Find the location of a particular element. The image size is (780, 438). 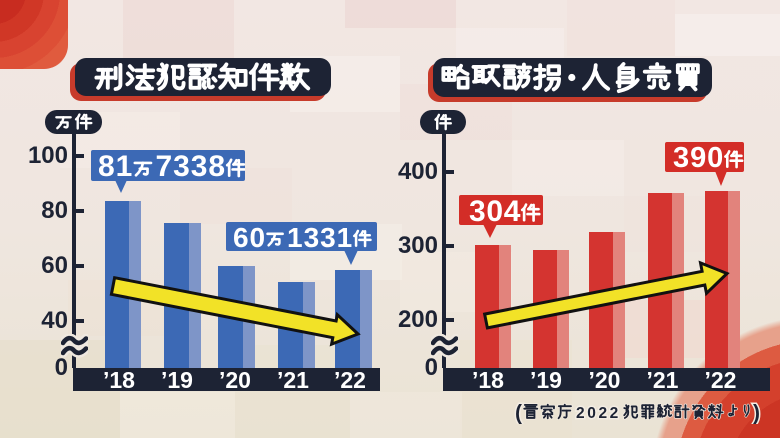

svg-text: 9 is located at coordinates (698, 157).